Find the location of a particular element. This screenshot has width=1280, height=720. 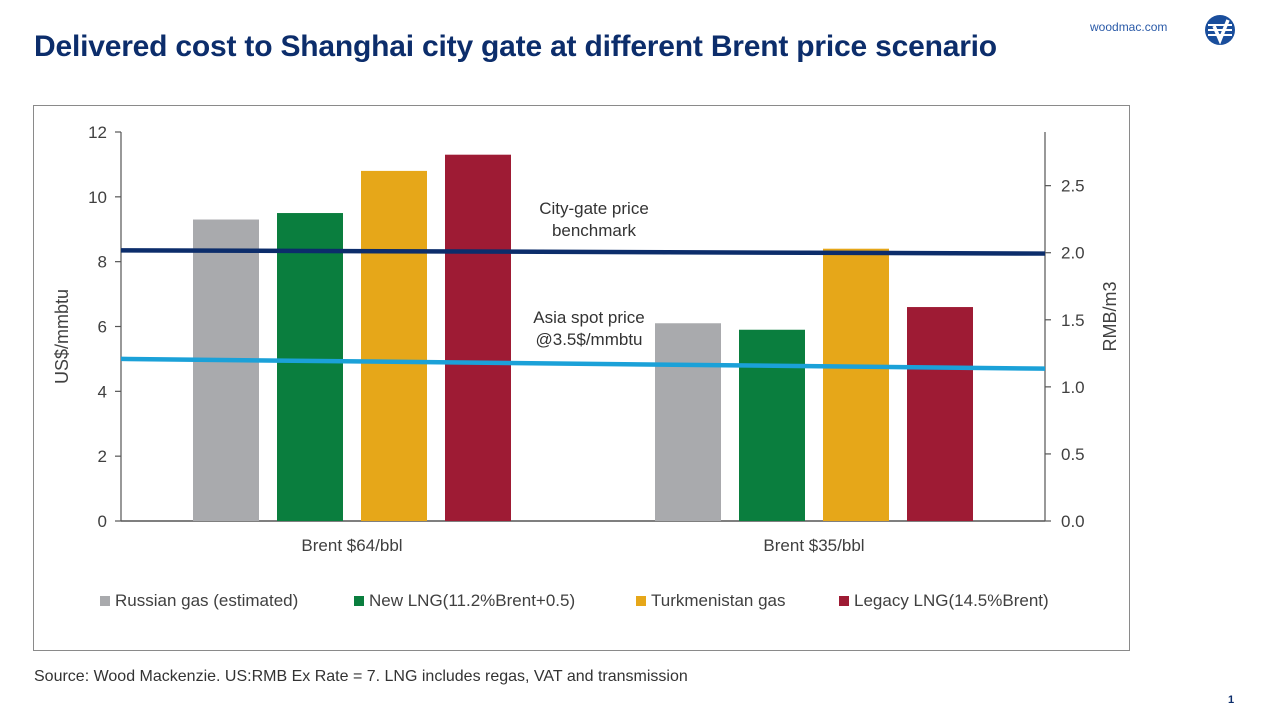

reference-line-label: Asia spot price is located at coordinates (589, 317).